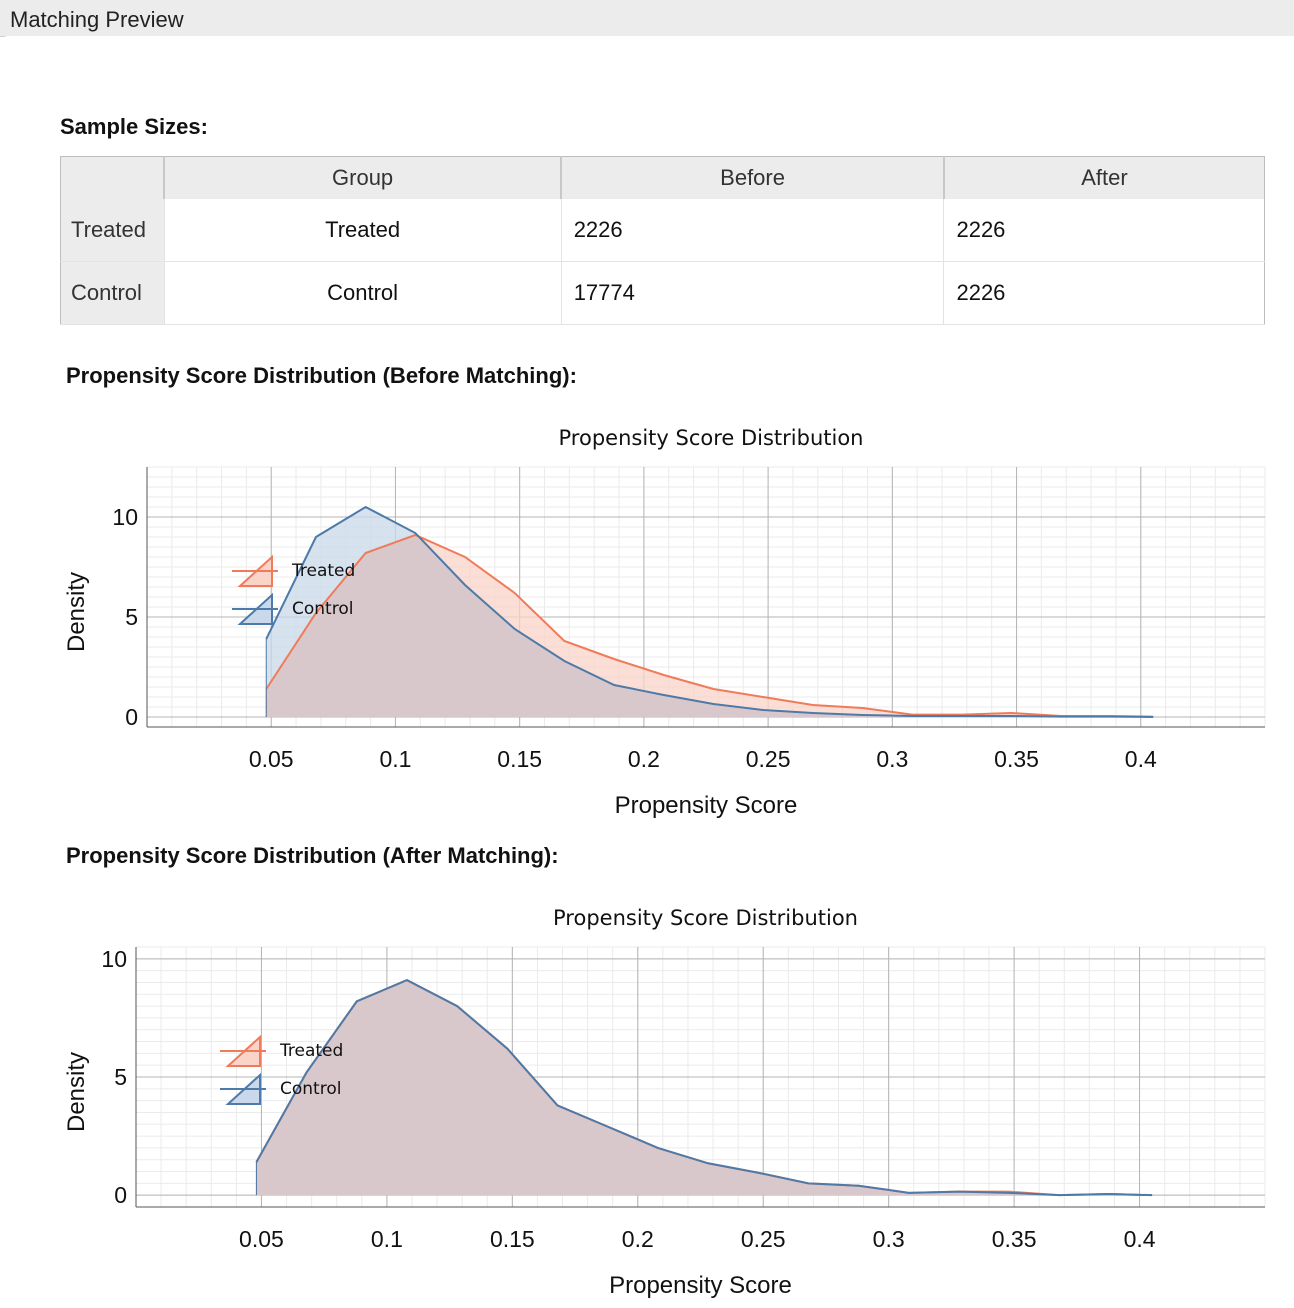 This screenshot has height=1308, width=1294. Describe the element at coordinates (112, 293) in the screenshot. I see `row-header: Control` at that location.